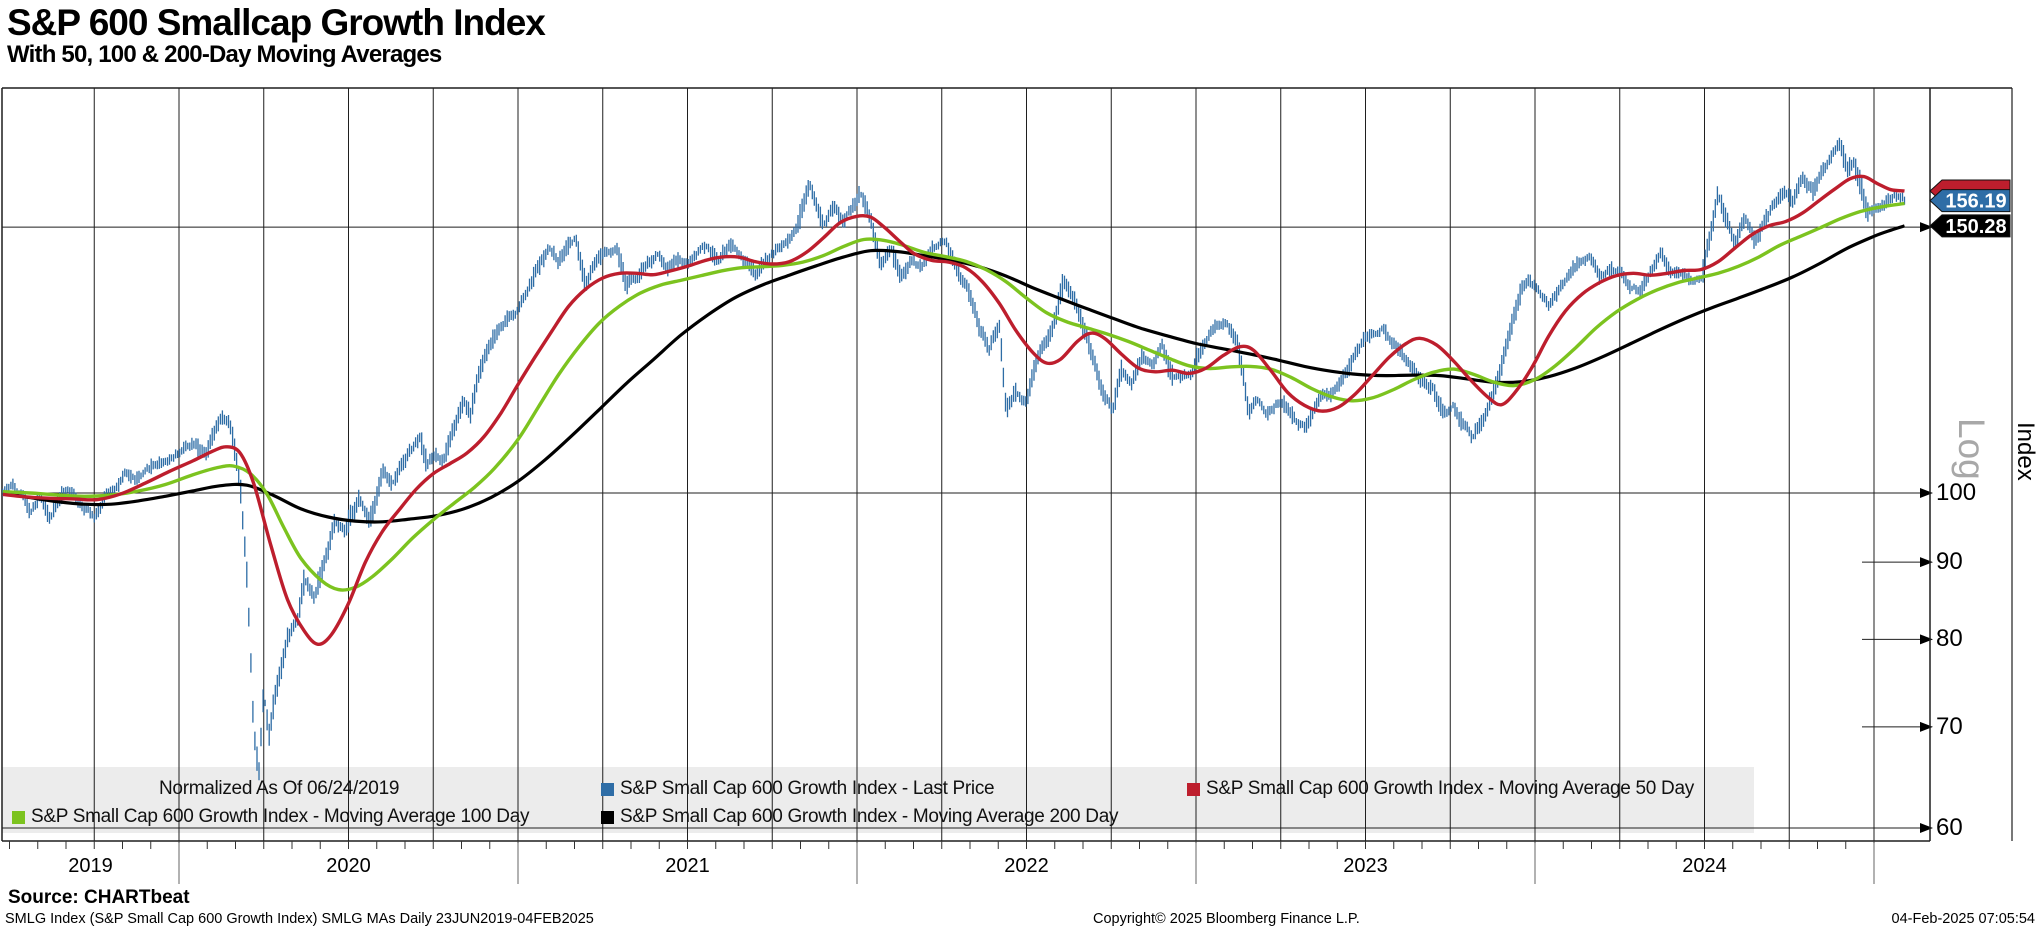 The image size is (2041, 932). Describe the element at coordinates (1963, 919) in the screenshot. I see `timestamp-line: 04-Feb-2025 07:05:54` at that location.